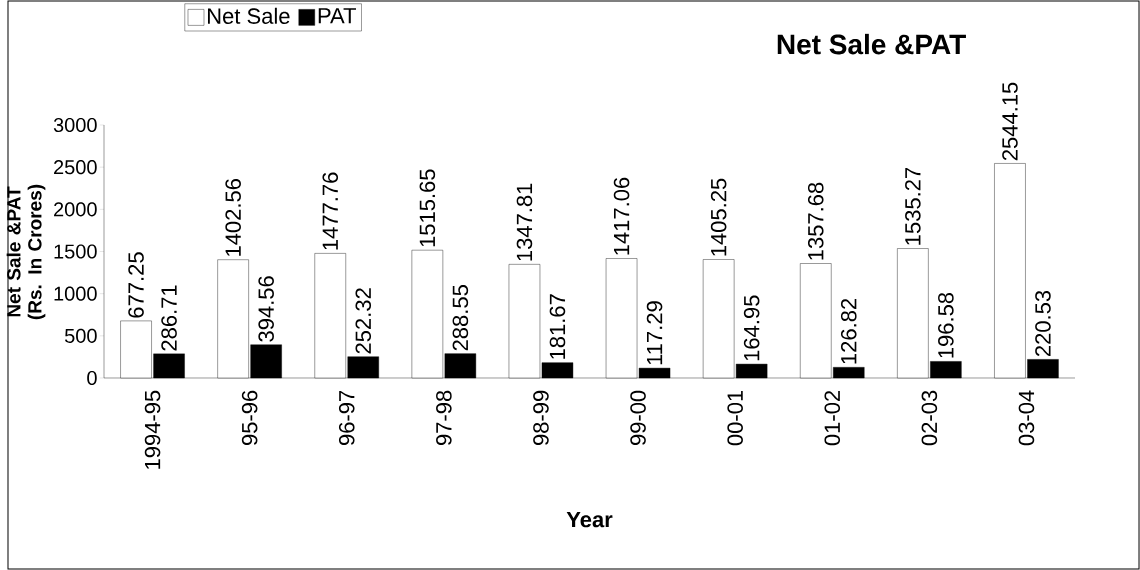 This screenshot has height=570, width=1140. I want to click on data-label: 1405.25, so click(718, 217).